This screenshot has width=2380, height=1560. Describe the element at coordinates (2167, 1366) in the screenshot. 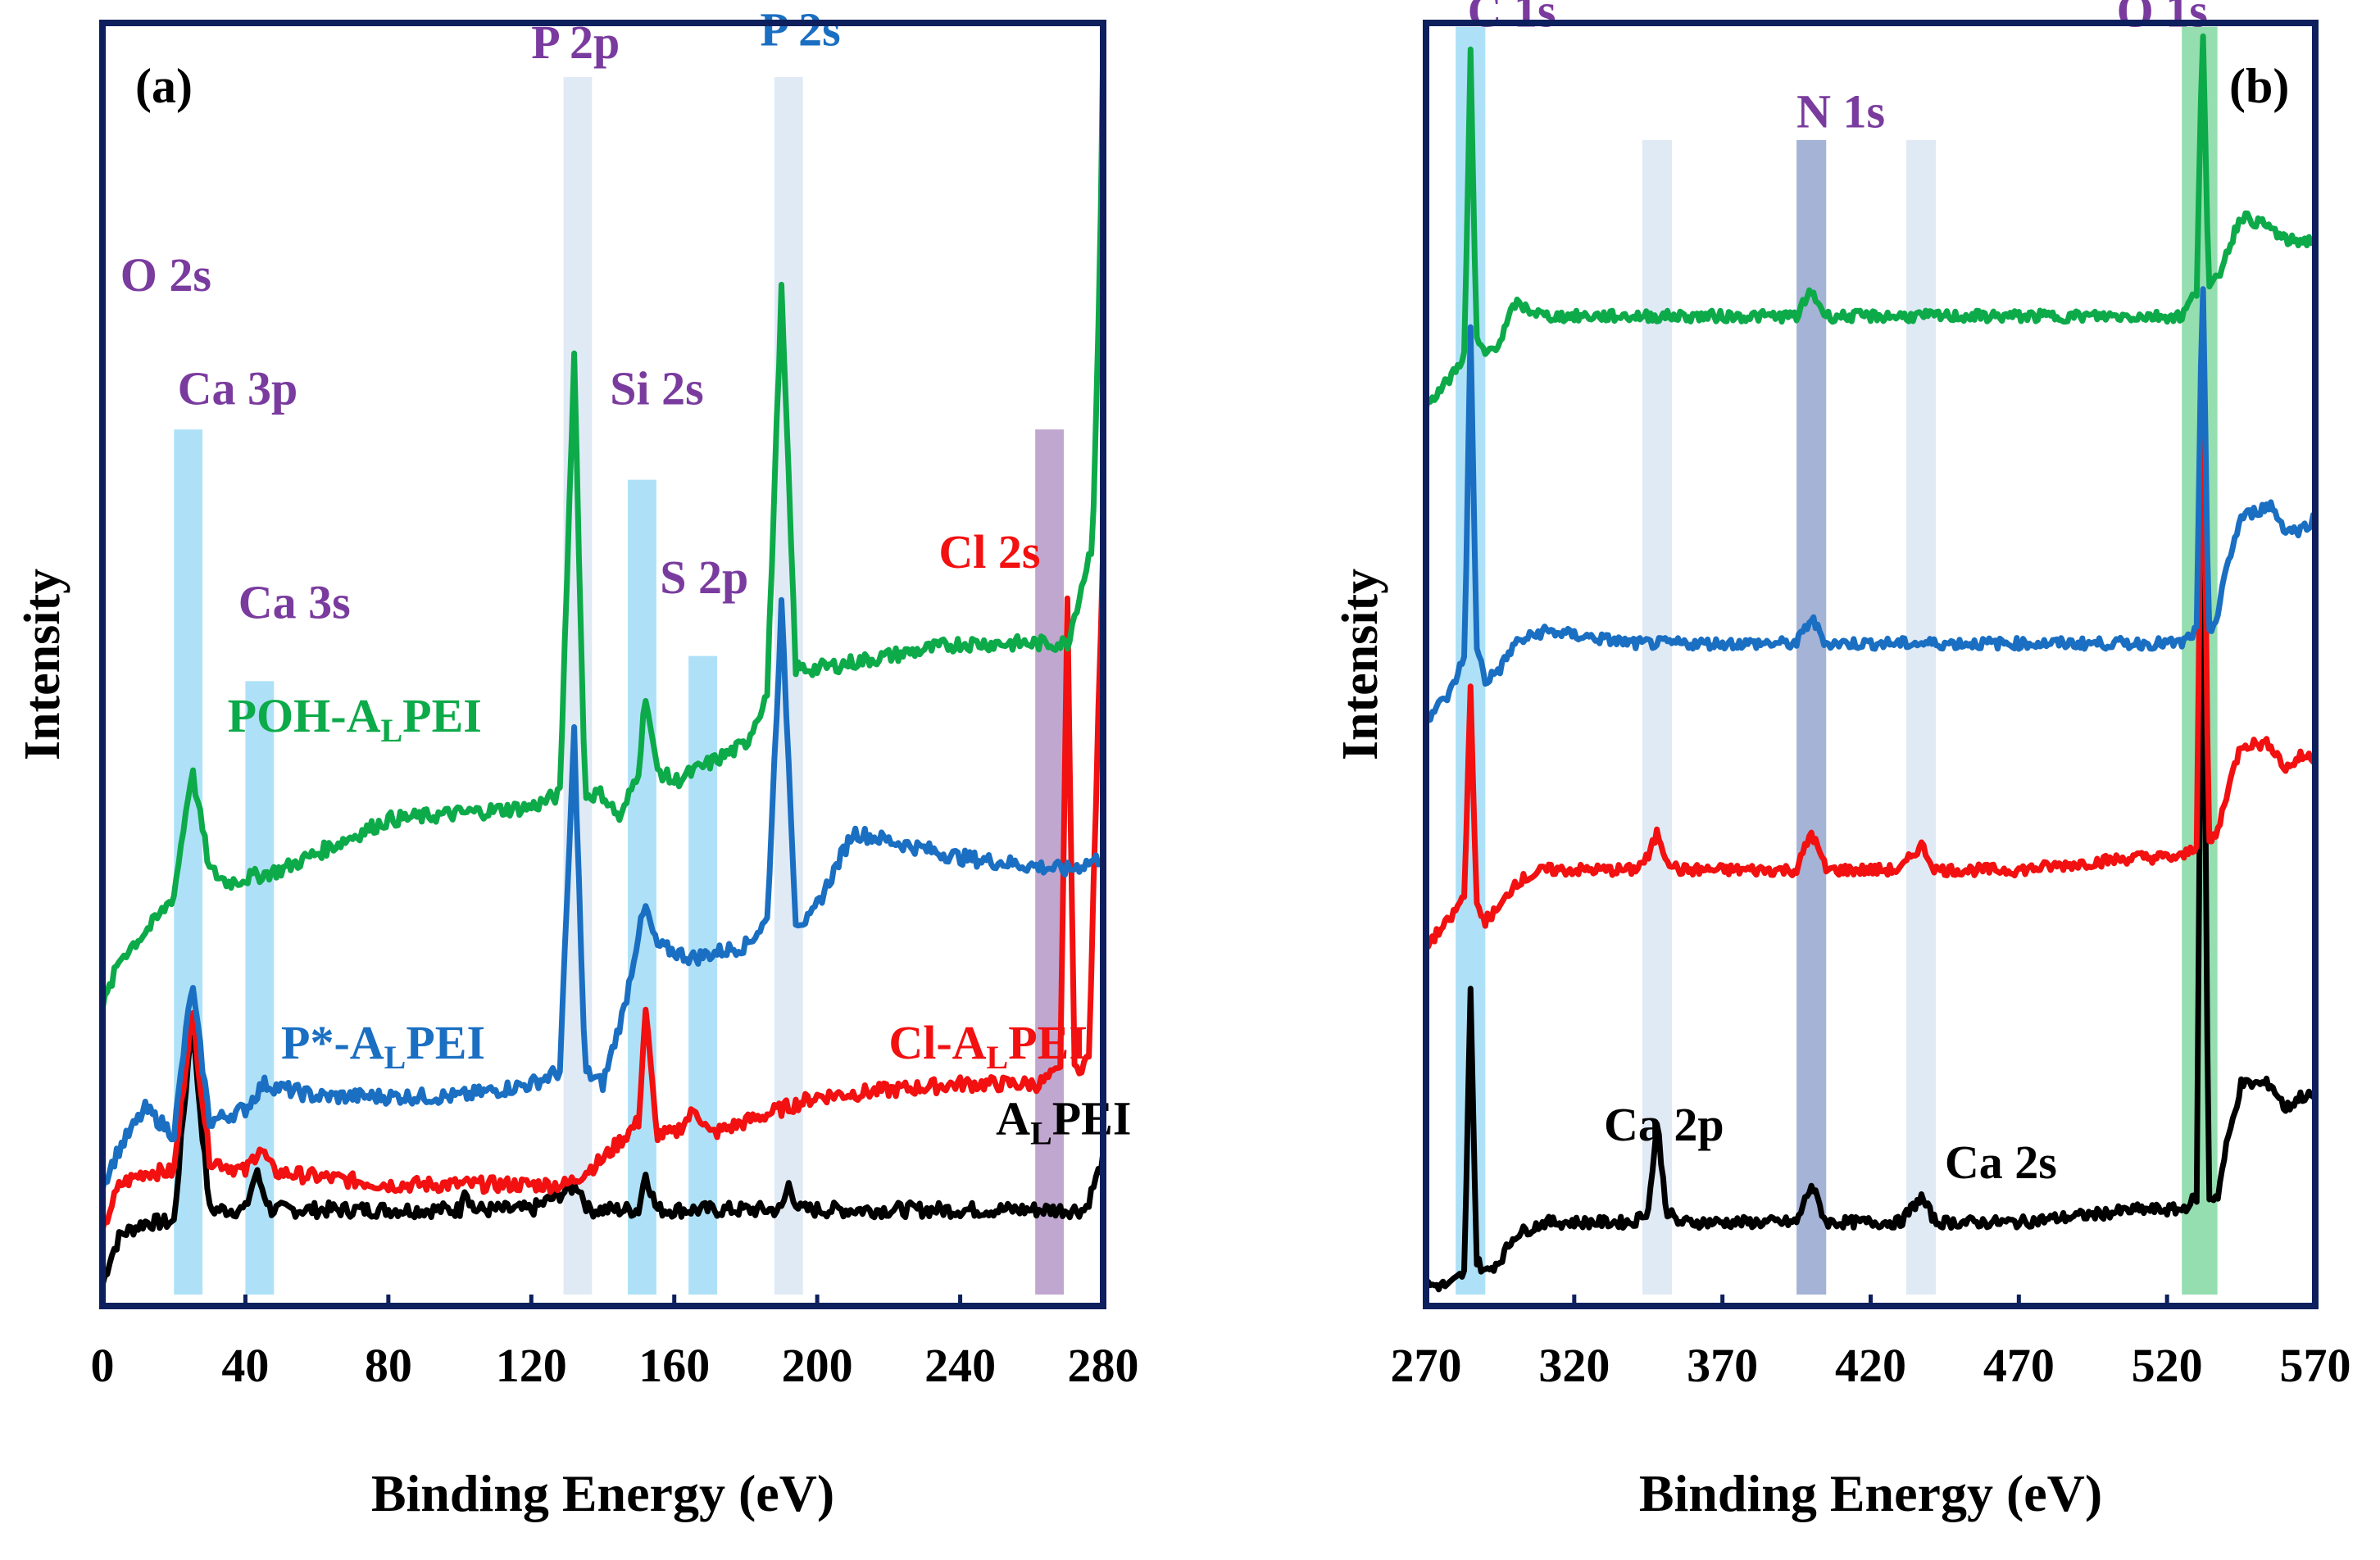

I see `x-tick-label: 520` at that location.